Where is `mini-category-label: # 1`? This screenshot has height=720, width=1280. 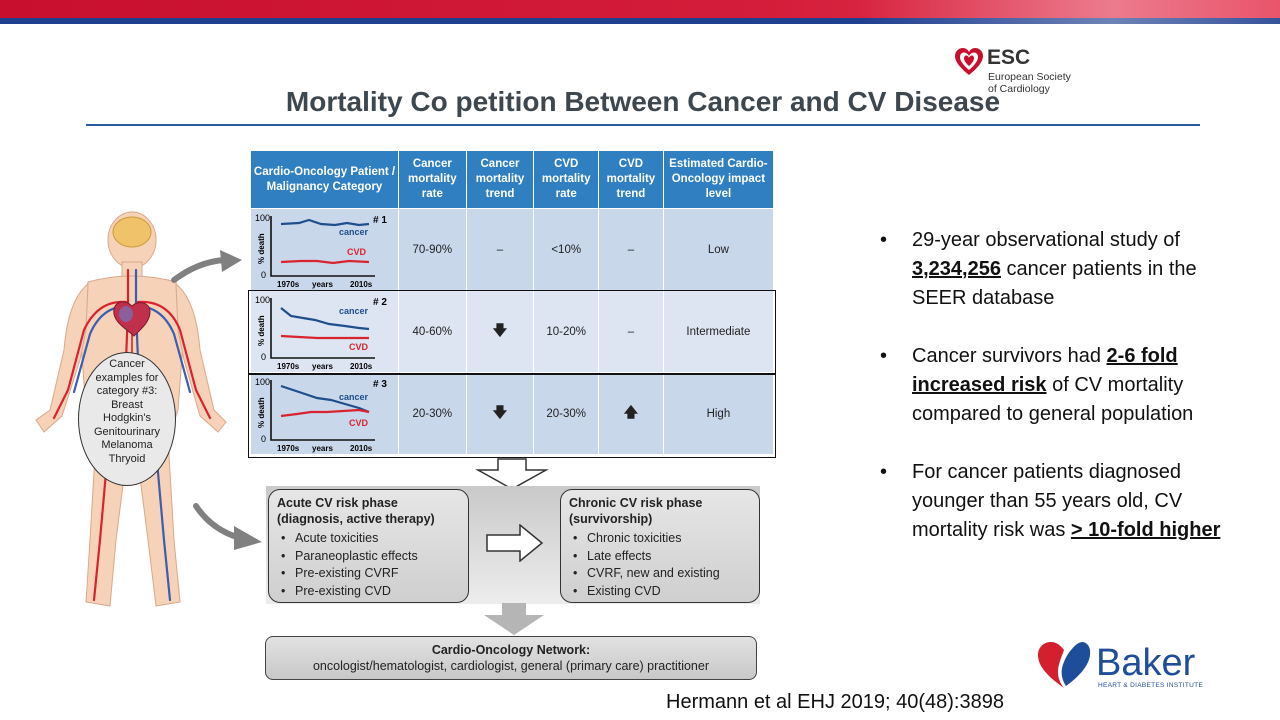
mini-category-label: # 1 is located at coordinates (380, 220).